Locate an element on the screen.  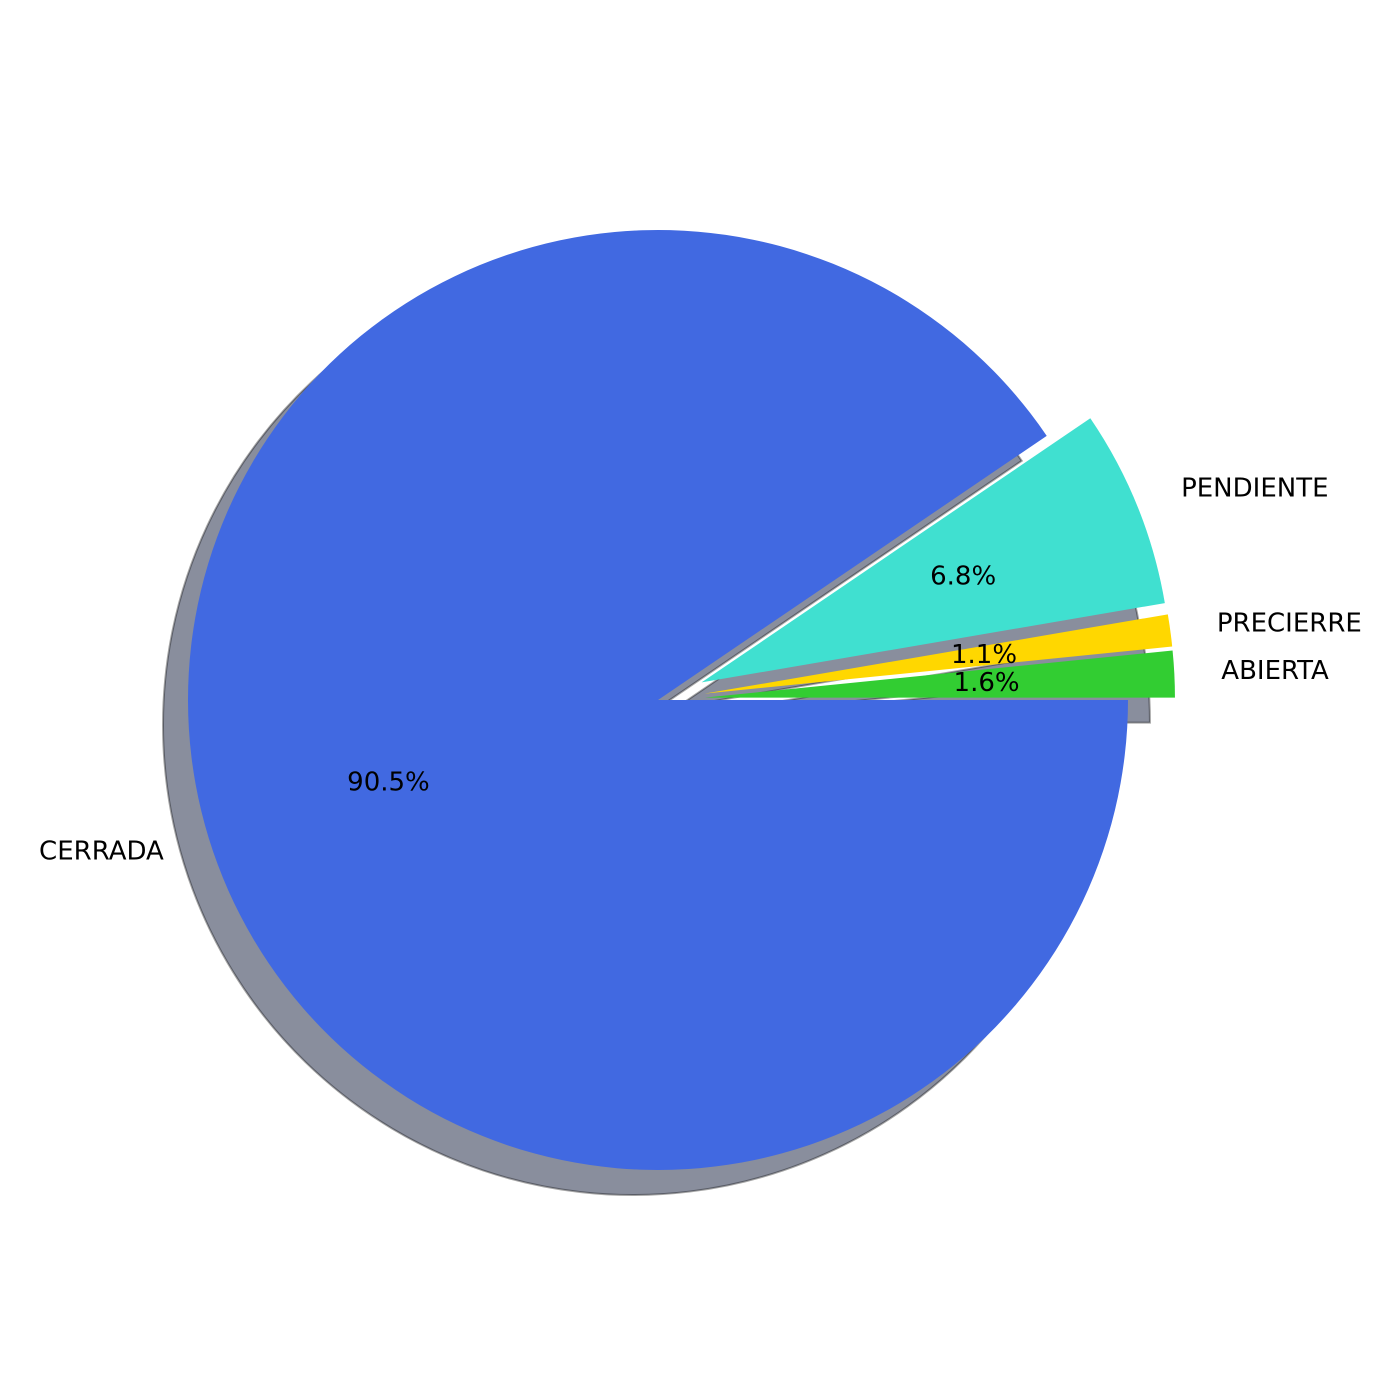
pie-percent-abierta: 1.6% is located at coordinates (987, 683).